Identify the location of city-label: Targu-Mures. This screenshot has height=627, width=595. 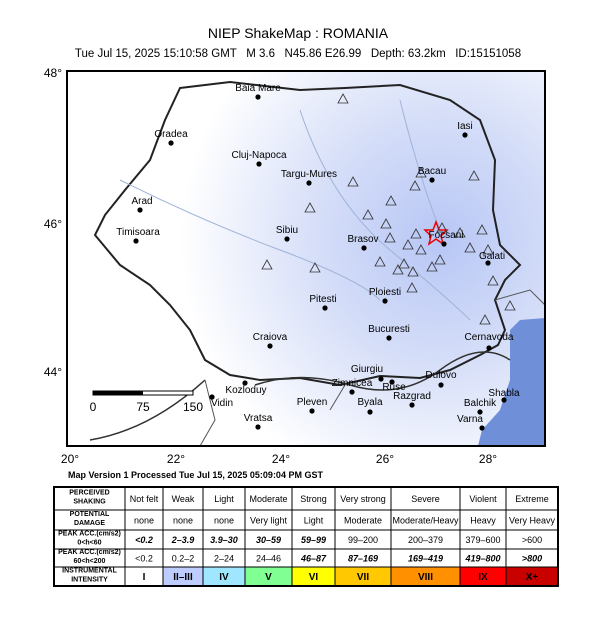
(309, 174).